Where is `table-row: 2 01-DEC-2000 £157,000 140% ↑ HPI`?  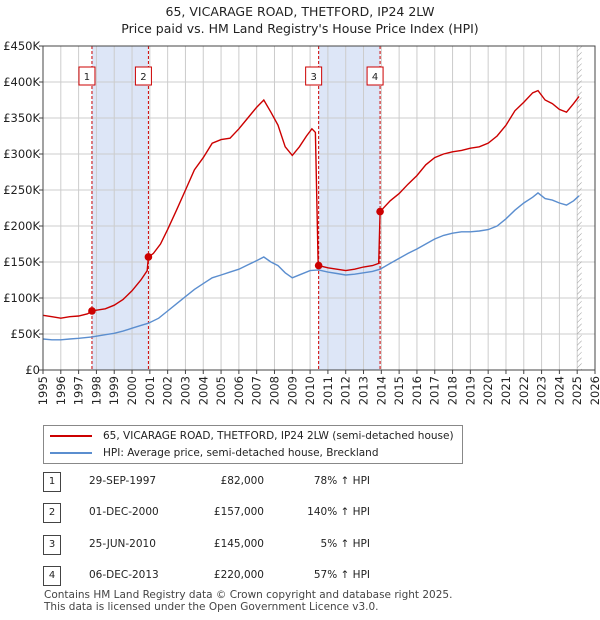
table-row: 2 01-DEC-2000 £157,000 140% ↑ HPI is located at coordinates (223, 513).